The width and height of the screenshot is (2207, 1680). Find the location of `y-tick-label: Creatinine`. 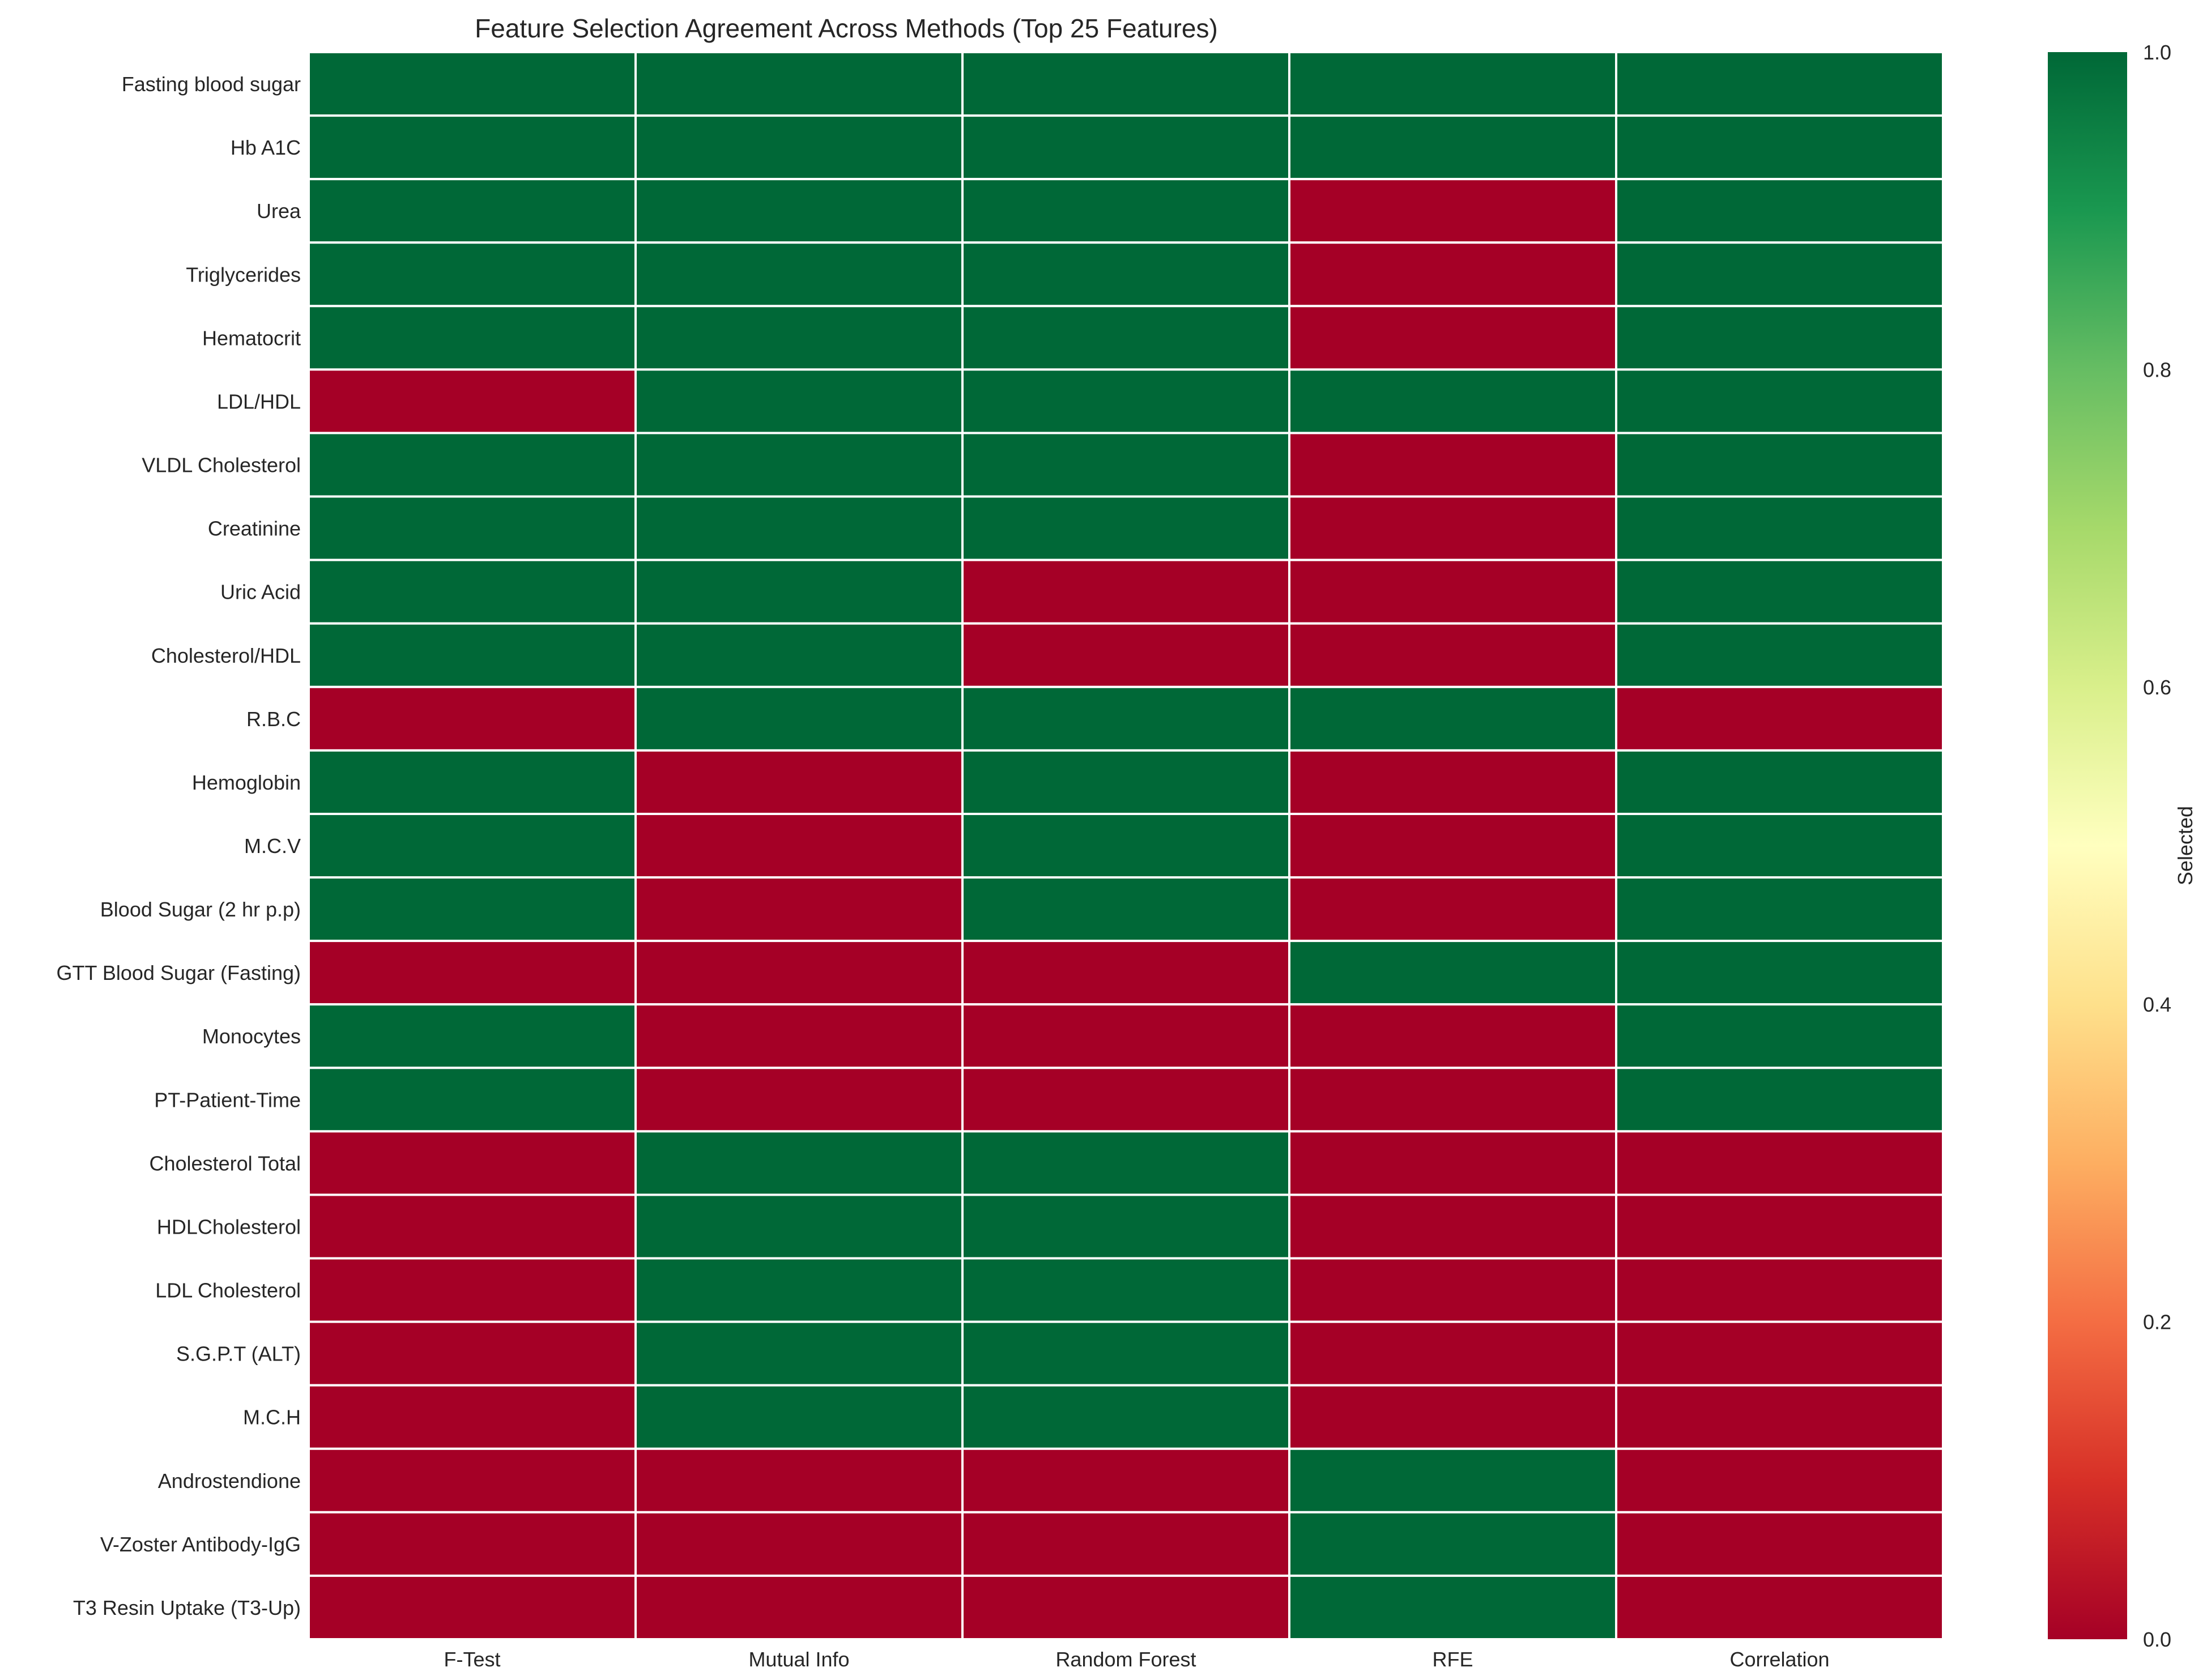

y-tick-label: Creatinine is located at coordinates (255, 528).